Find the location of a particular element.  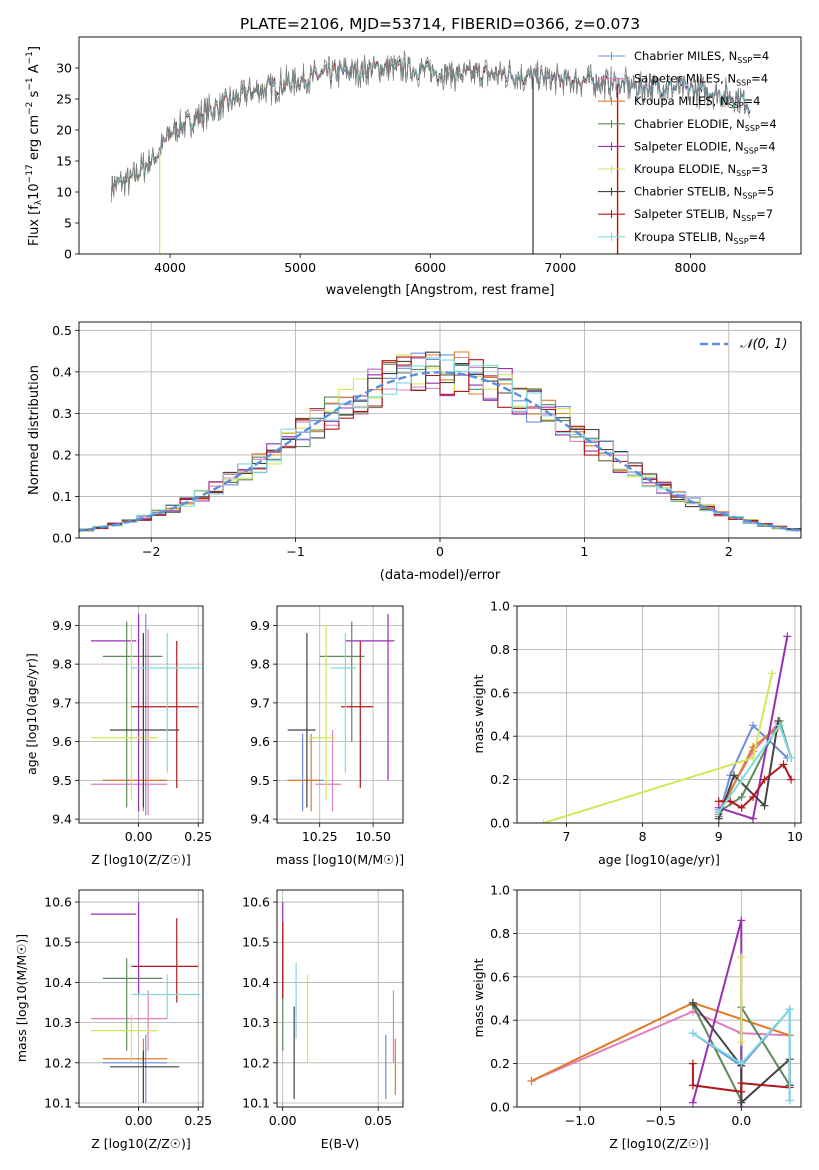

plot-area-weight-vs-age is located at coordinates (667, 727).